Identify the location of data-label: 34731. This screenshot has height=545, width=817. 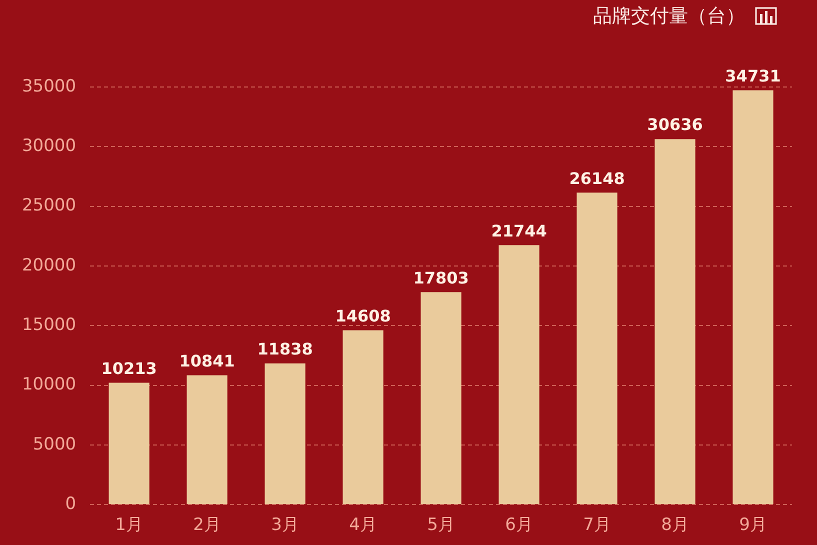
(753, 76).